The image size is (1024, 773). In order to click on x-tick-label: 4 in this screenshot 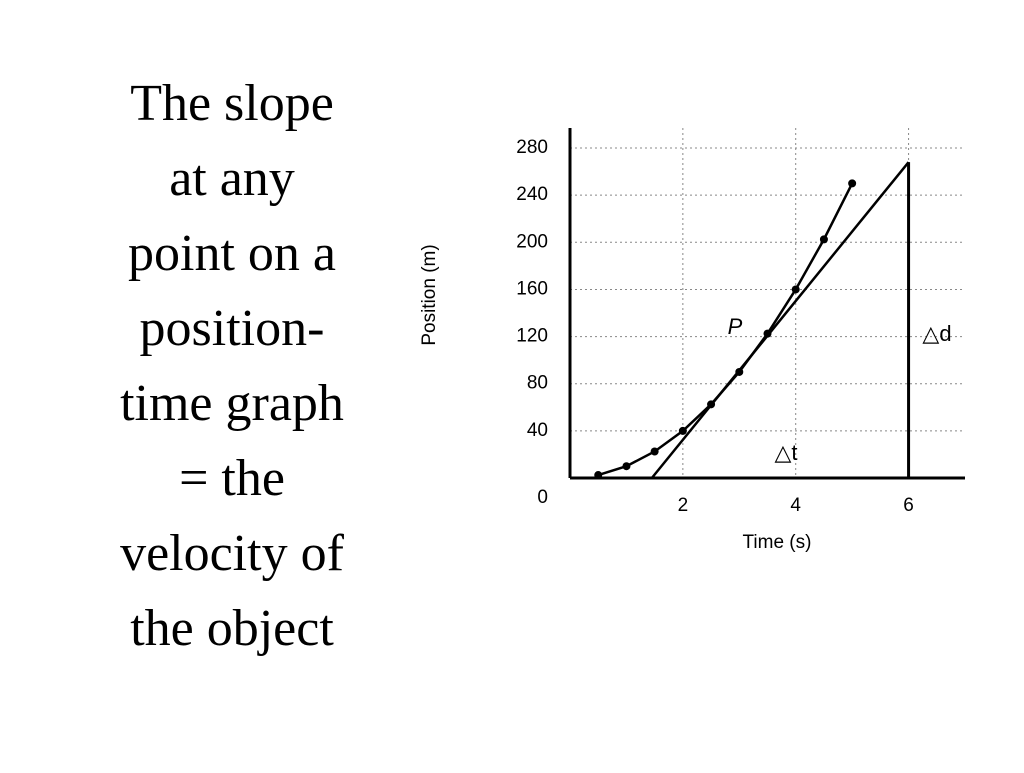, I will do `click(795, 505)`.